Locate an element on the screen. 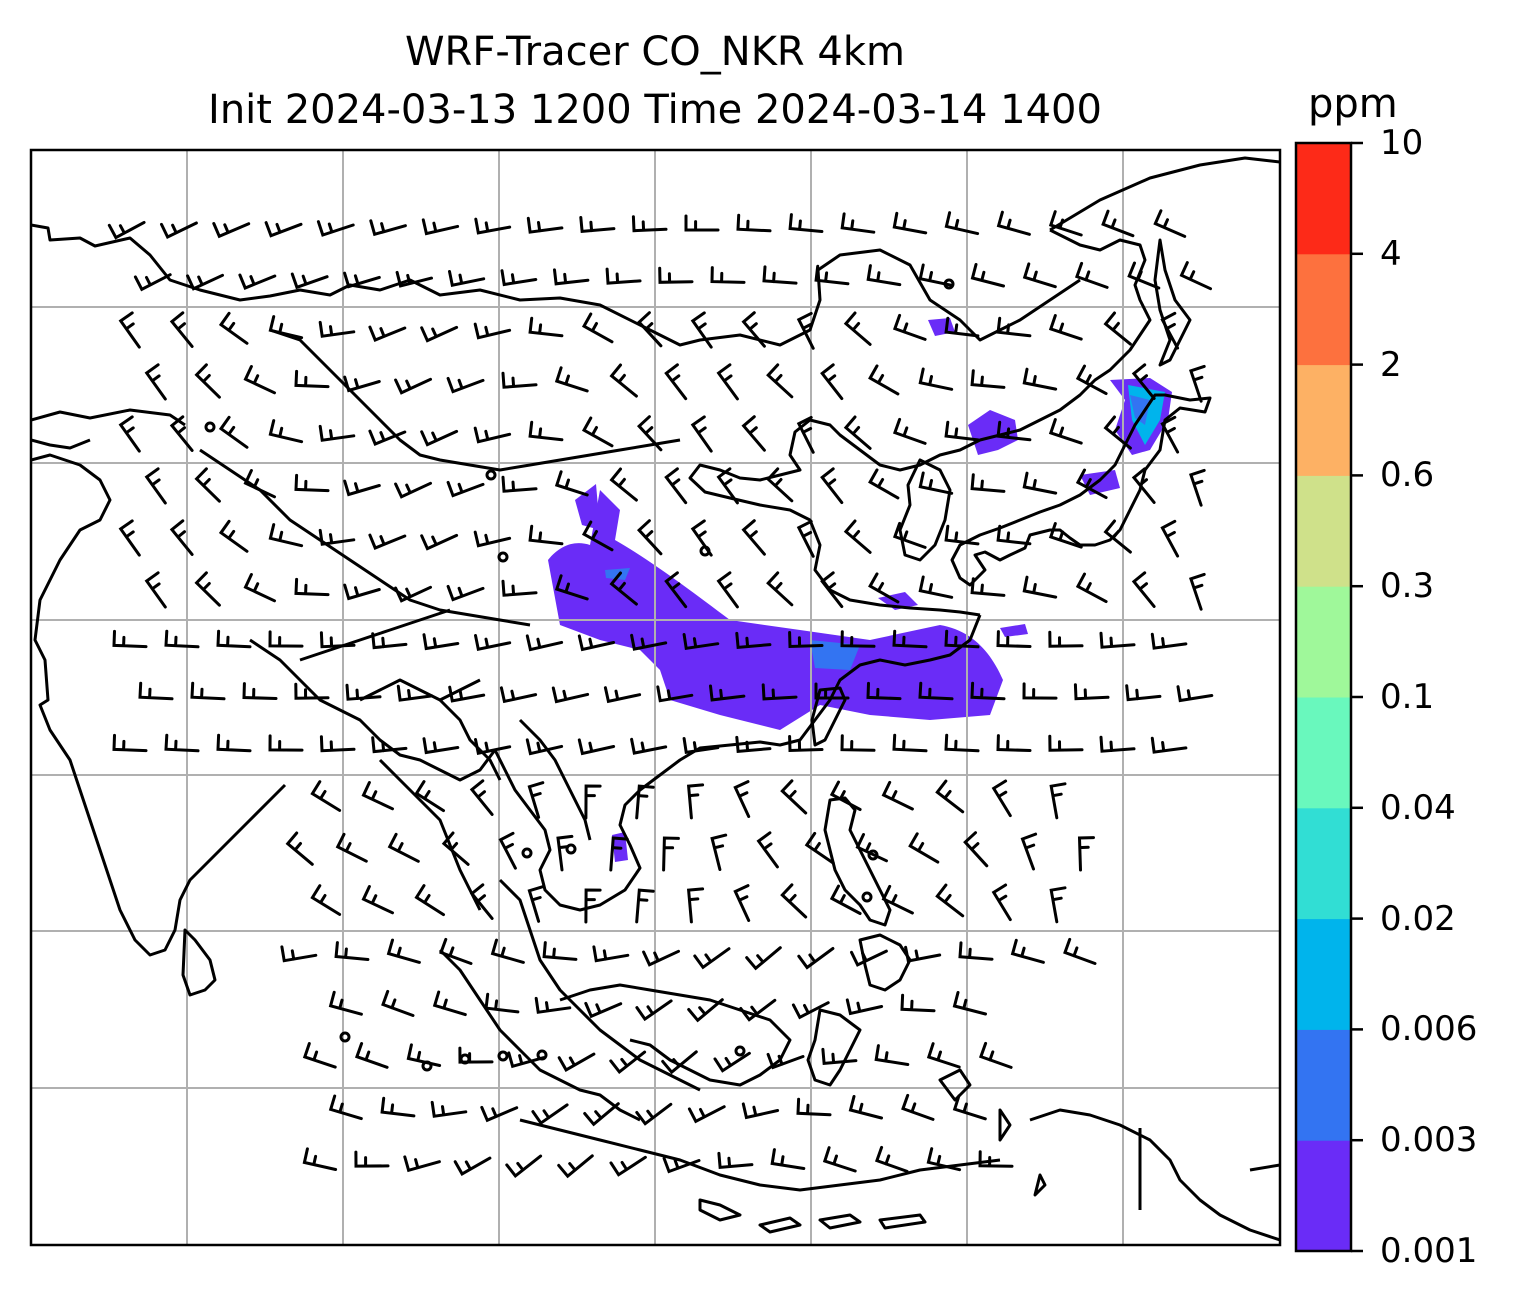 Image resolution: width=1528 pixels, height=1306 pixels. colorbar-unit-label: ppm is located at coordinates (1353, 104).